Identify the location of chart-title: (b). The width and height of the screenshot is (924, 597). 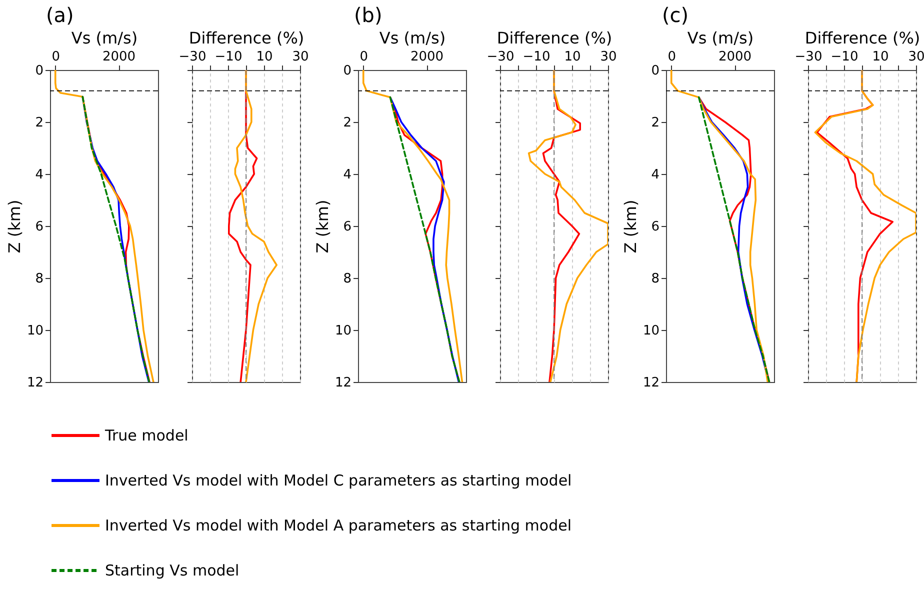
(368, 15).